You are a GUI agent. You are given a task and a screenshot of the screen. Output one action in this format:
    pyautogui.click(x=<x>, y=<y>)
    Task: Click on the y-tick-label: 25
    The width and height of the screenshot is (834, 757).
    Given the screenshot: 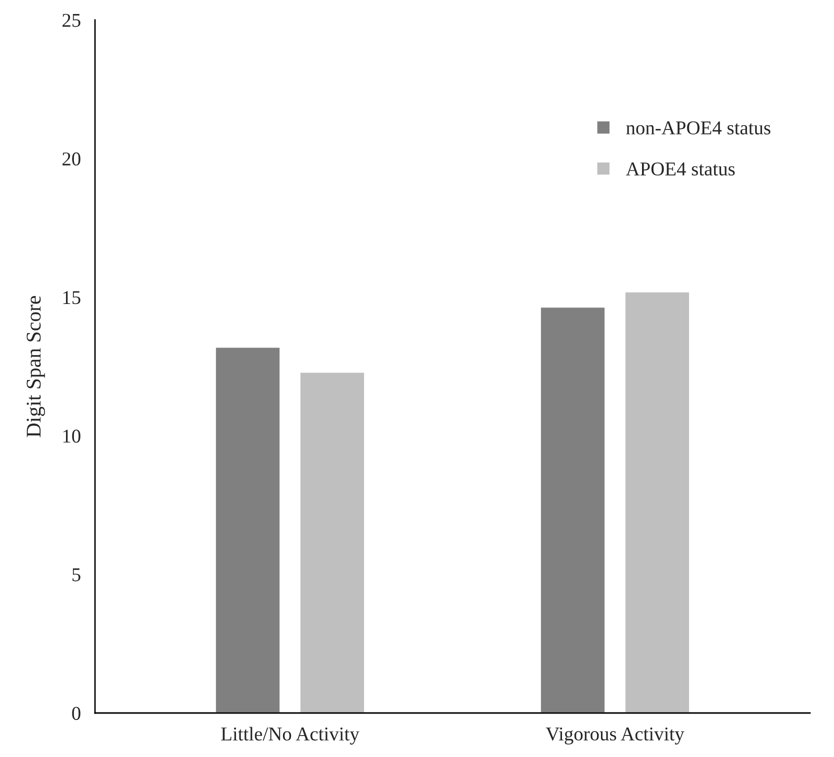 What is the action you would take?
    pyautogui.click(x=71, y=20)
    